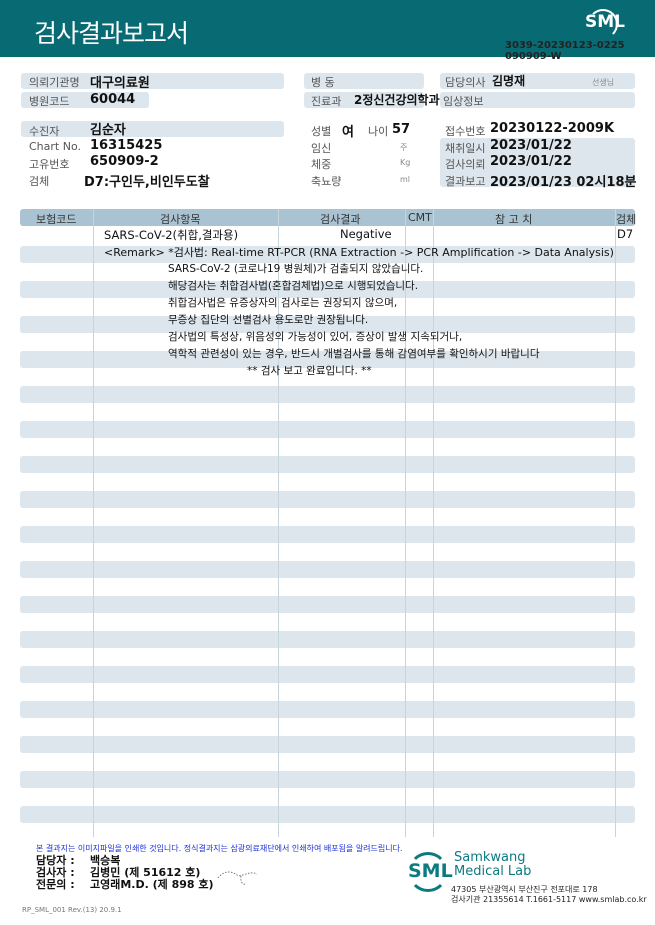 This screenshot has height=925, width=655. I want to click on doctor-value: 김명재, so click(509, 81).